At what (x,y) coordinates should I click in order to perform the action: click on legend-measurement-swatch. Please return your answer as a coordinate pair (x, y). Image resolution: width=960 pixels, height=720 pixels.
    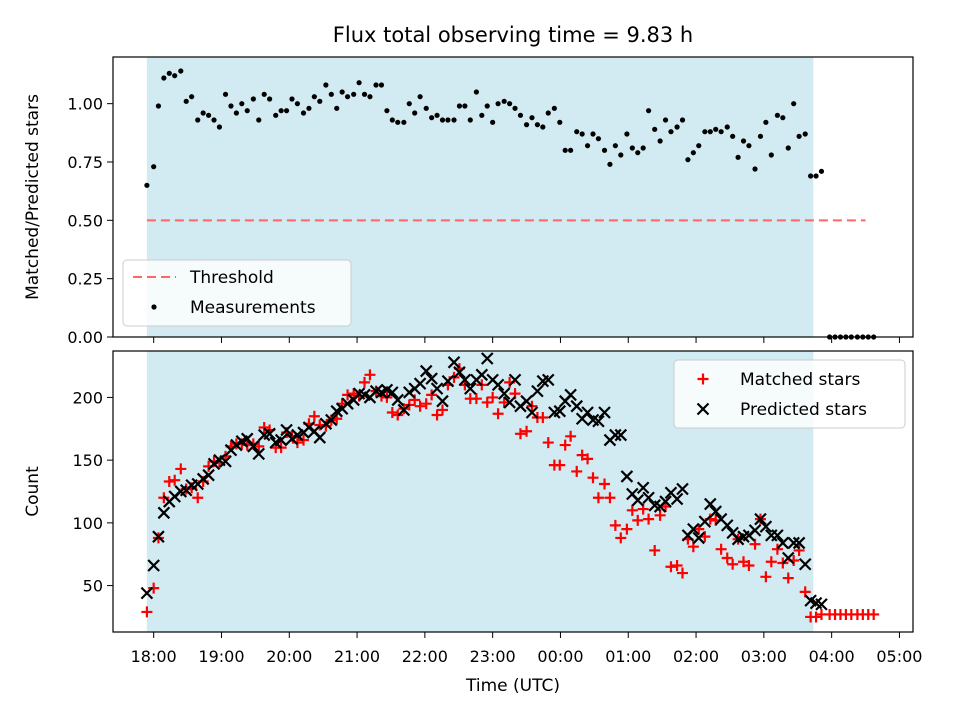
    Looking at the image, I should click on (154, 307).